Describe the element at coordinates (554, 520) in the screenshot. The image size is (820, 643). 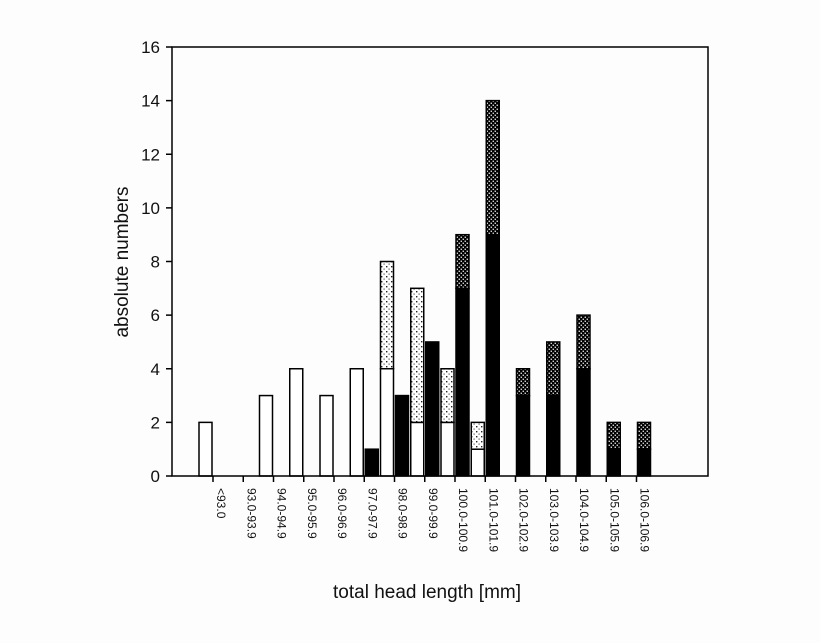
I see `x-tick-label: 103.0-103.9` at that location.